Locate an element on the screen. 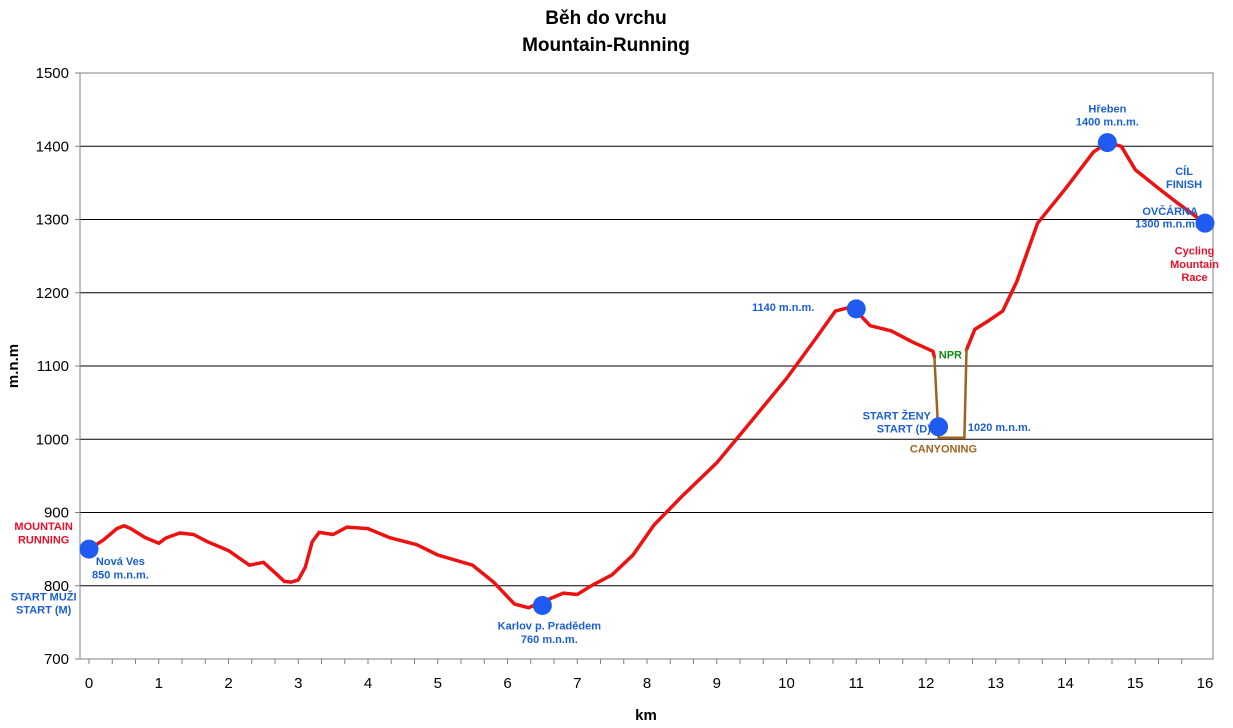  annotation-label: START MUŽI is located at coordinates (44, 596).